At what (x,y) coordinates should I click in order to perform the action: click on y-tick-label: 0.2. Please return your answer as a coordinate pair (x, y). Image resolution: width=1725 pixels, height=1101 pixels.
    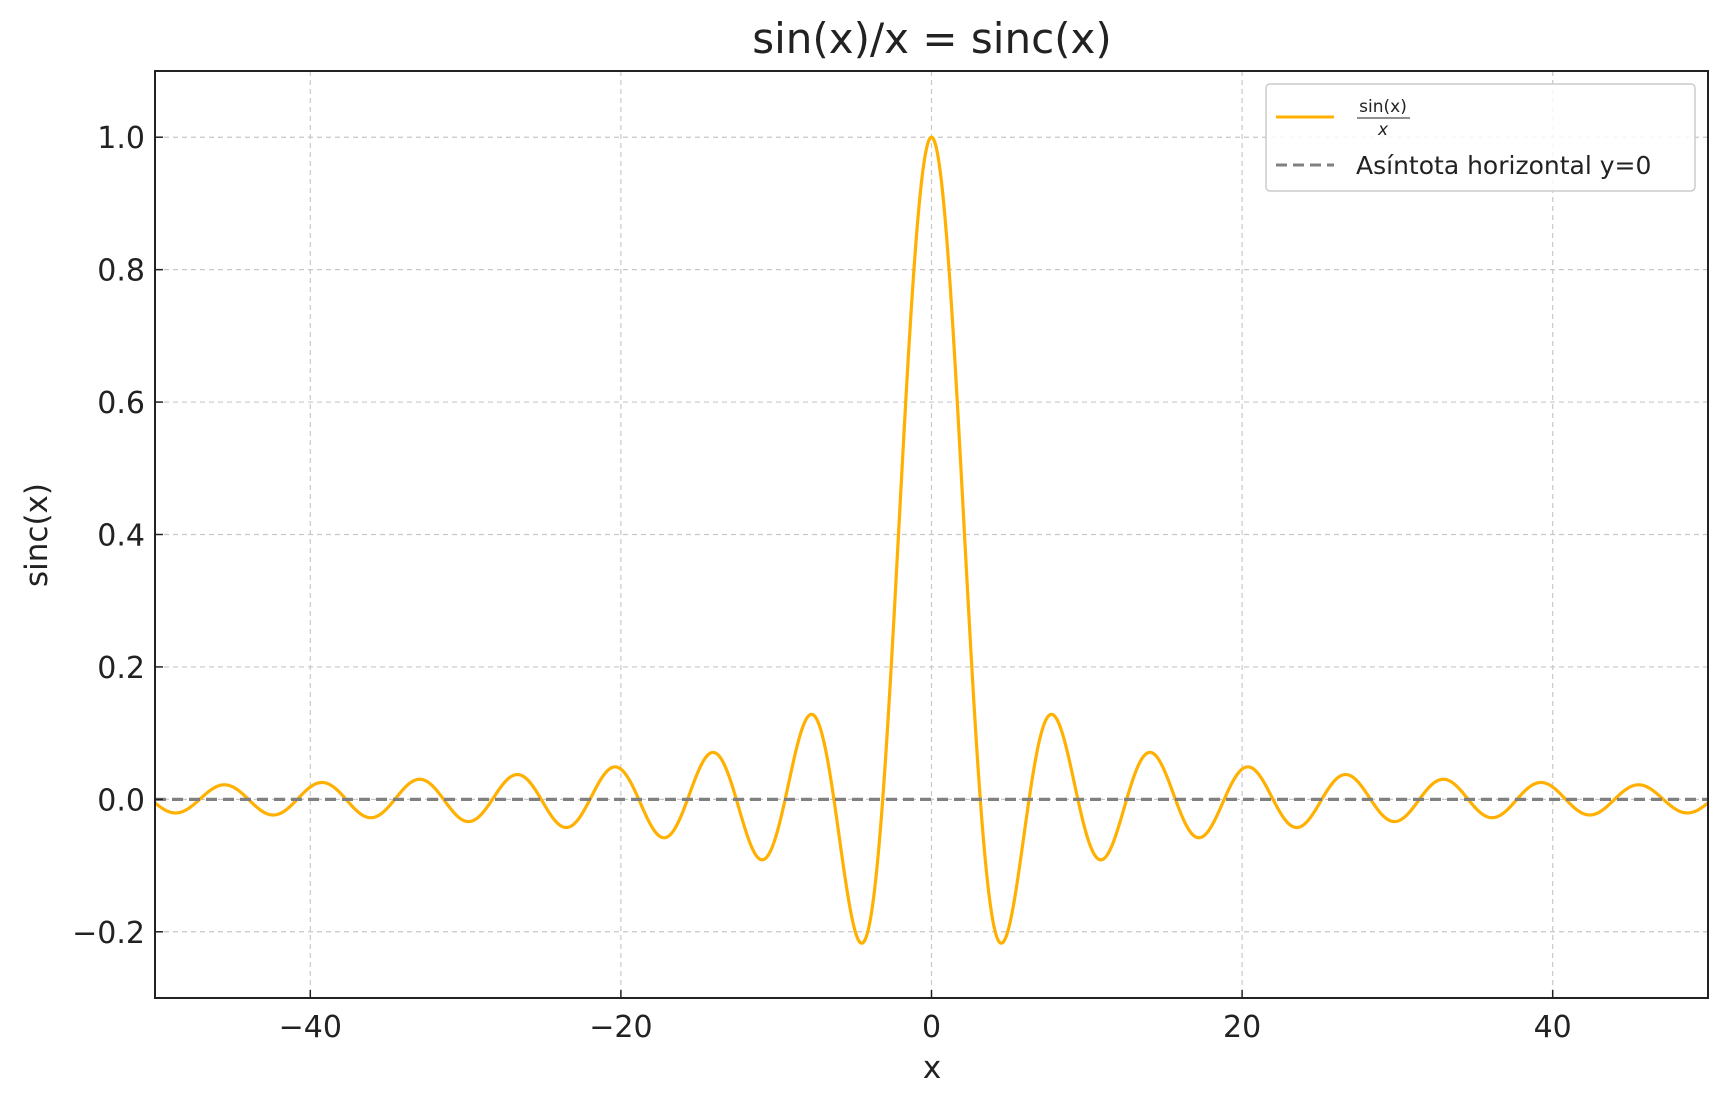
    Looking at the image, I should click on (121, 668).